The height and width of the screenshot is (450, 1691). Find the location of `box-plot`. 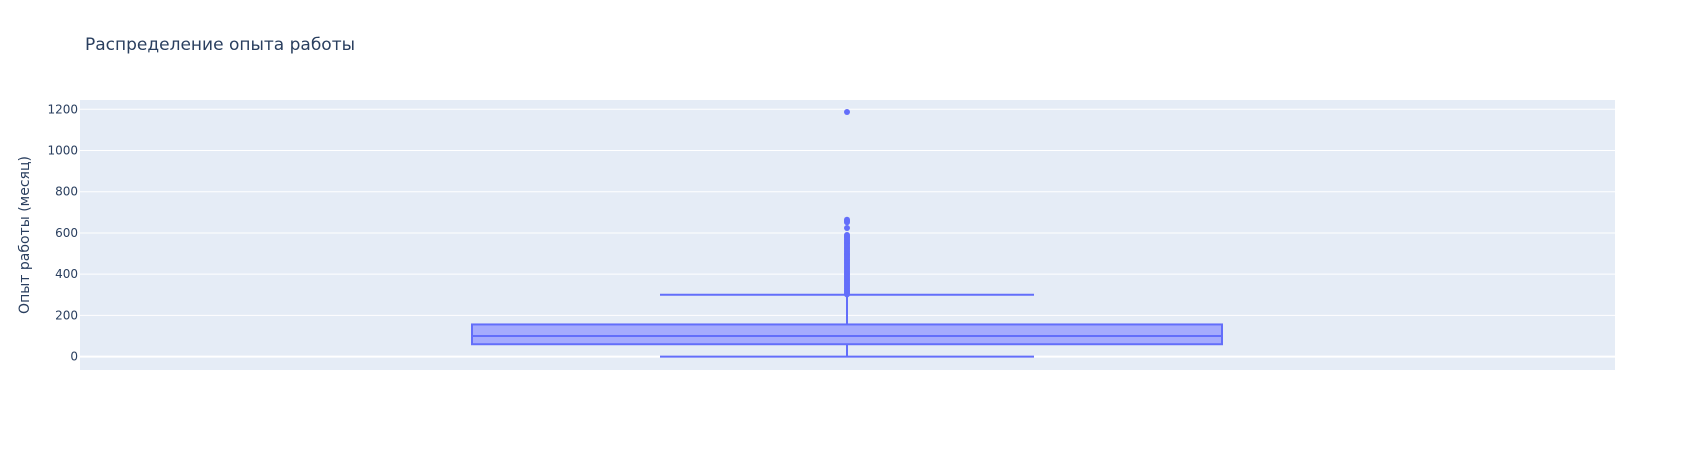

box-plot is located at coordinates (847, 325).